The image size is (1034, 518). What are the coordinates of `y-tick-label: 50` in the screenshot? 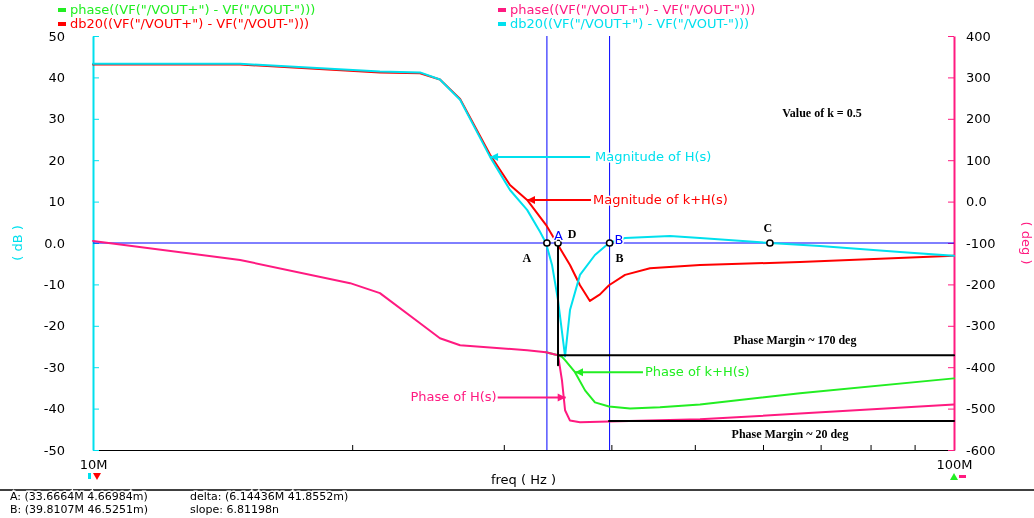 It's located at (56, 36).